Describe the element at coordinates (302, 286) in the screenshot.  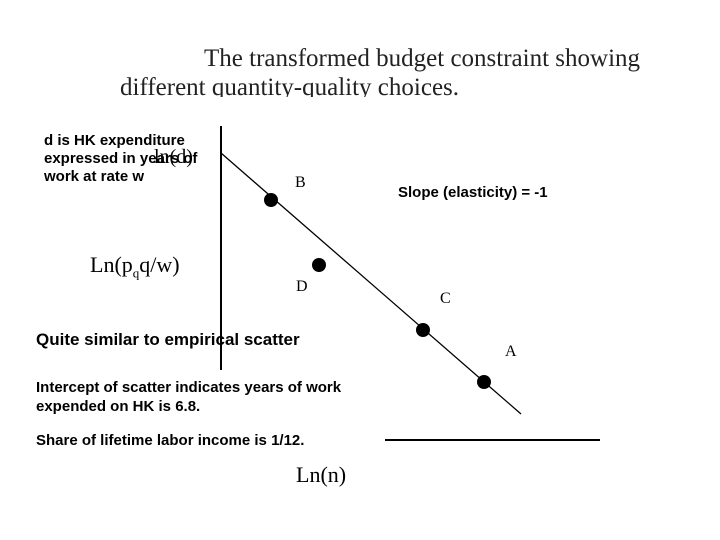
I see `point-D-label: D` at that location.